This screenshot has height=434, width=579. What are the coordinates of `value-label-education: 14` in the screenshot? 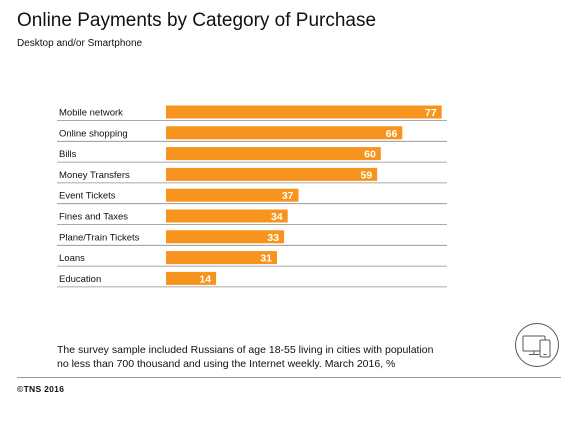 It's located at (205, 279).